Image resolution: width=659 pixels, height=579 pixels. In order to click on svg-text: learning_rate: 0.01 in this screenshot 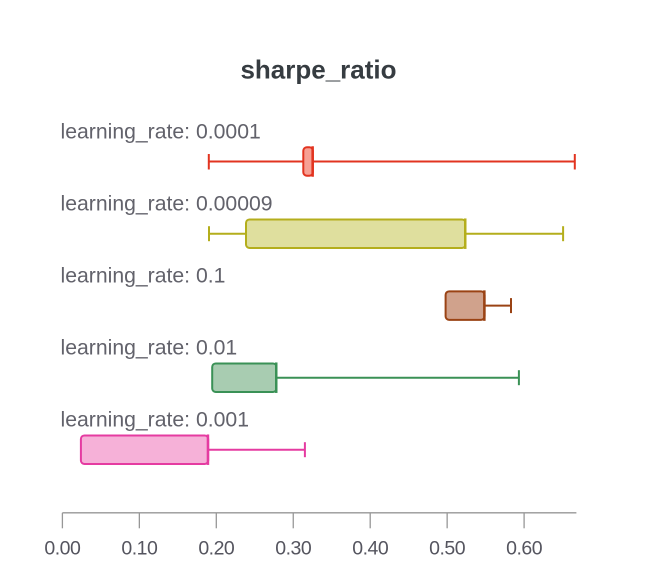, I will do `click(149, 348)`.